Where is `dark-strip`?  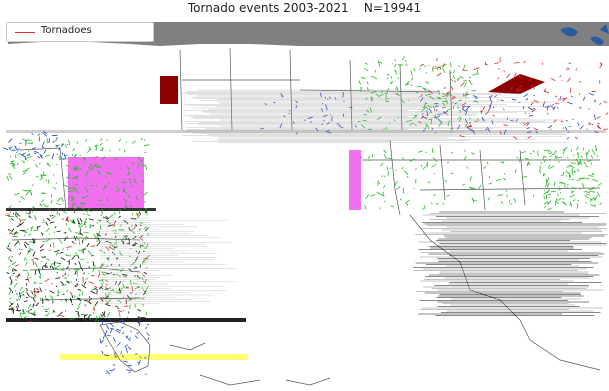 dark-strip is located at coordinates (81, 209).